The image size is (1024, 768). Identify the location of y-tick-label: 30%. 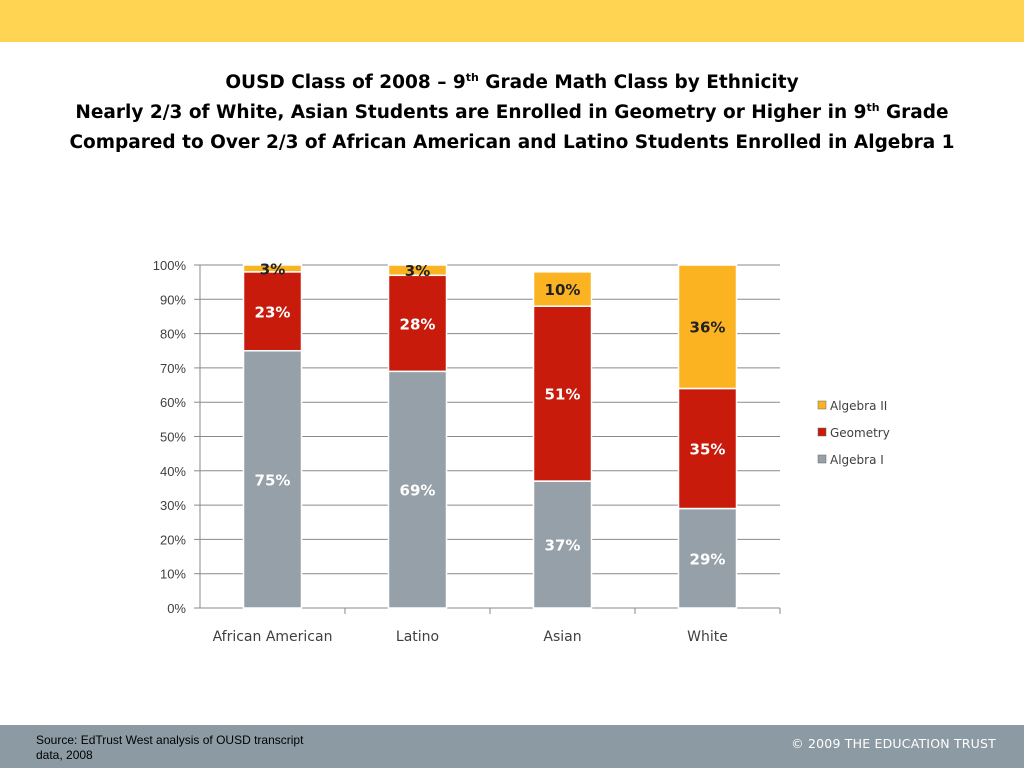
(173, 505).